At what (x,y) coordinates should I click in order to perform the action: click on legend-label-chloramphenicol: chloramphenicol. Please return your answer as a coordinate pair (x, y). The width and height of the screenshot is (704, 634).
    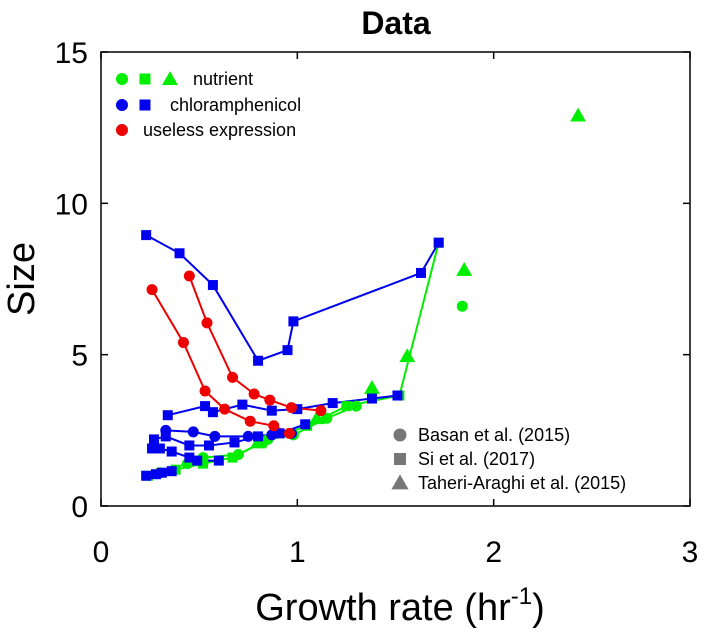
    Looking at the image, I should click on (235, 105).